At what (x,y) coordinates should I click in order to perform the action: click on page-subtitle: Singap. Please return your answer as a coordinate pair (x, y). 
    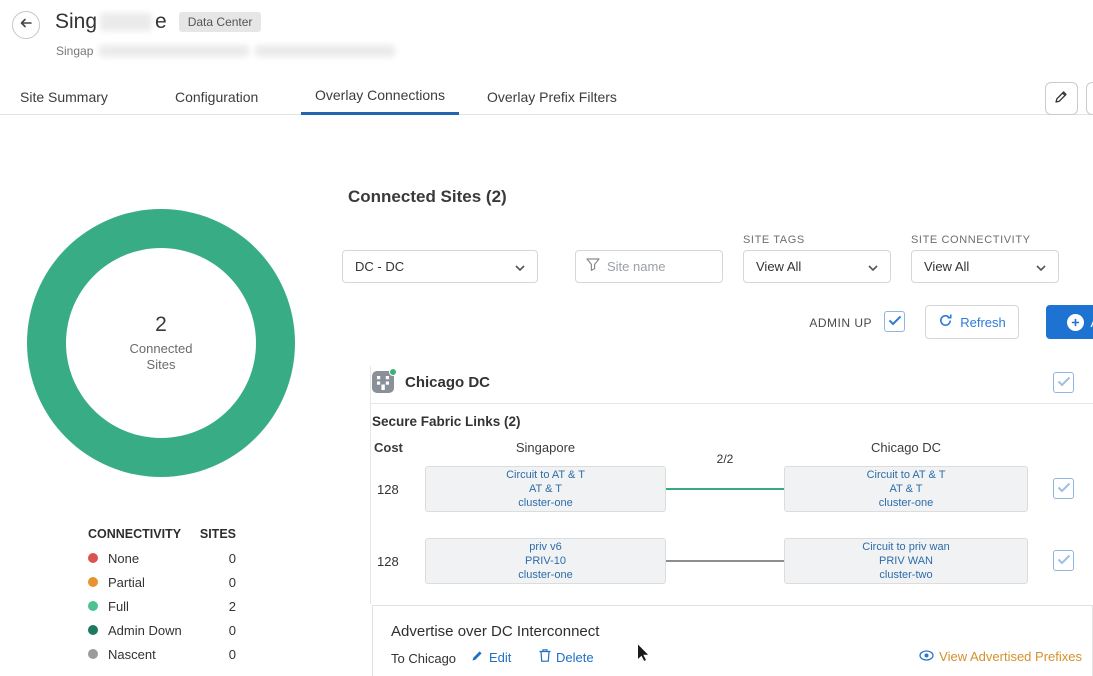
    Looking at the image, I should click on (226, 51).